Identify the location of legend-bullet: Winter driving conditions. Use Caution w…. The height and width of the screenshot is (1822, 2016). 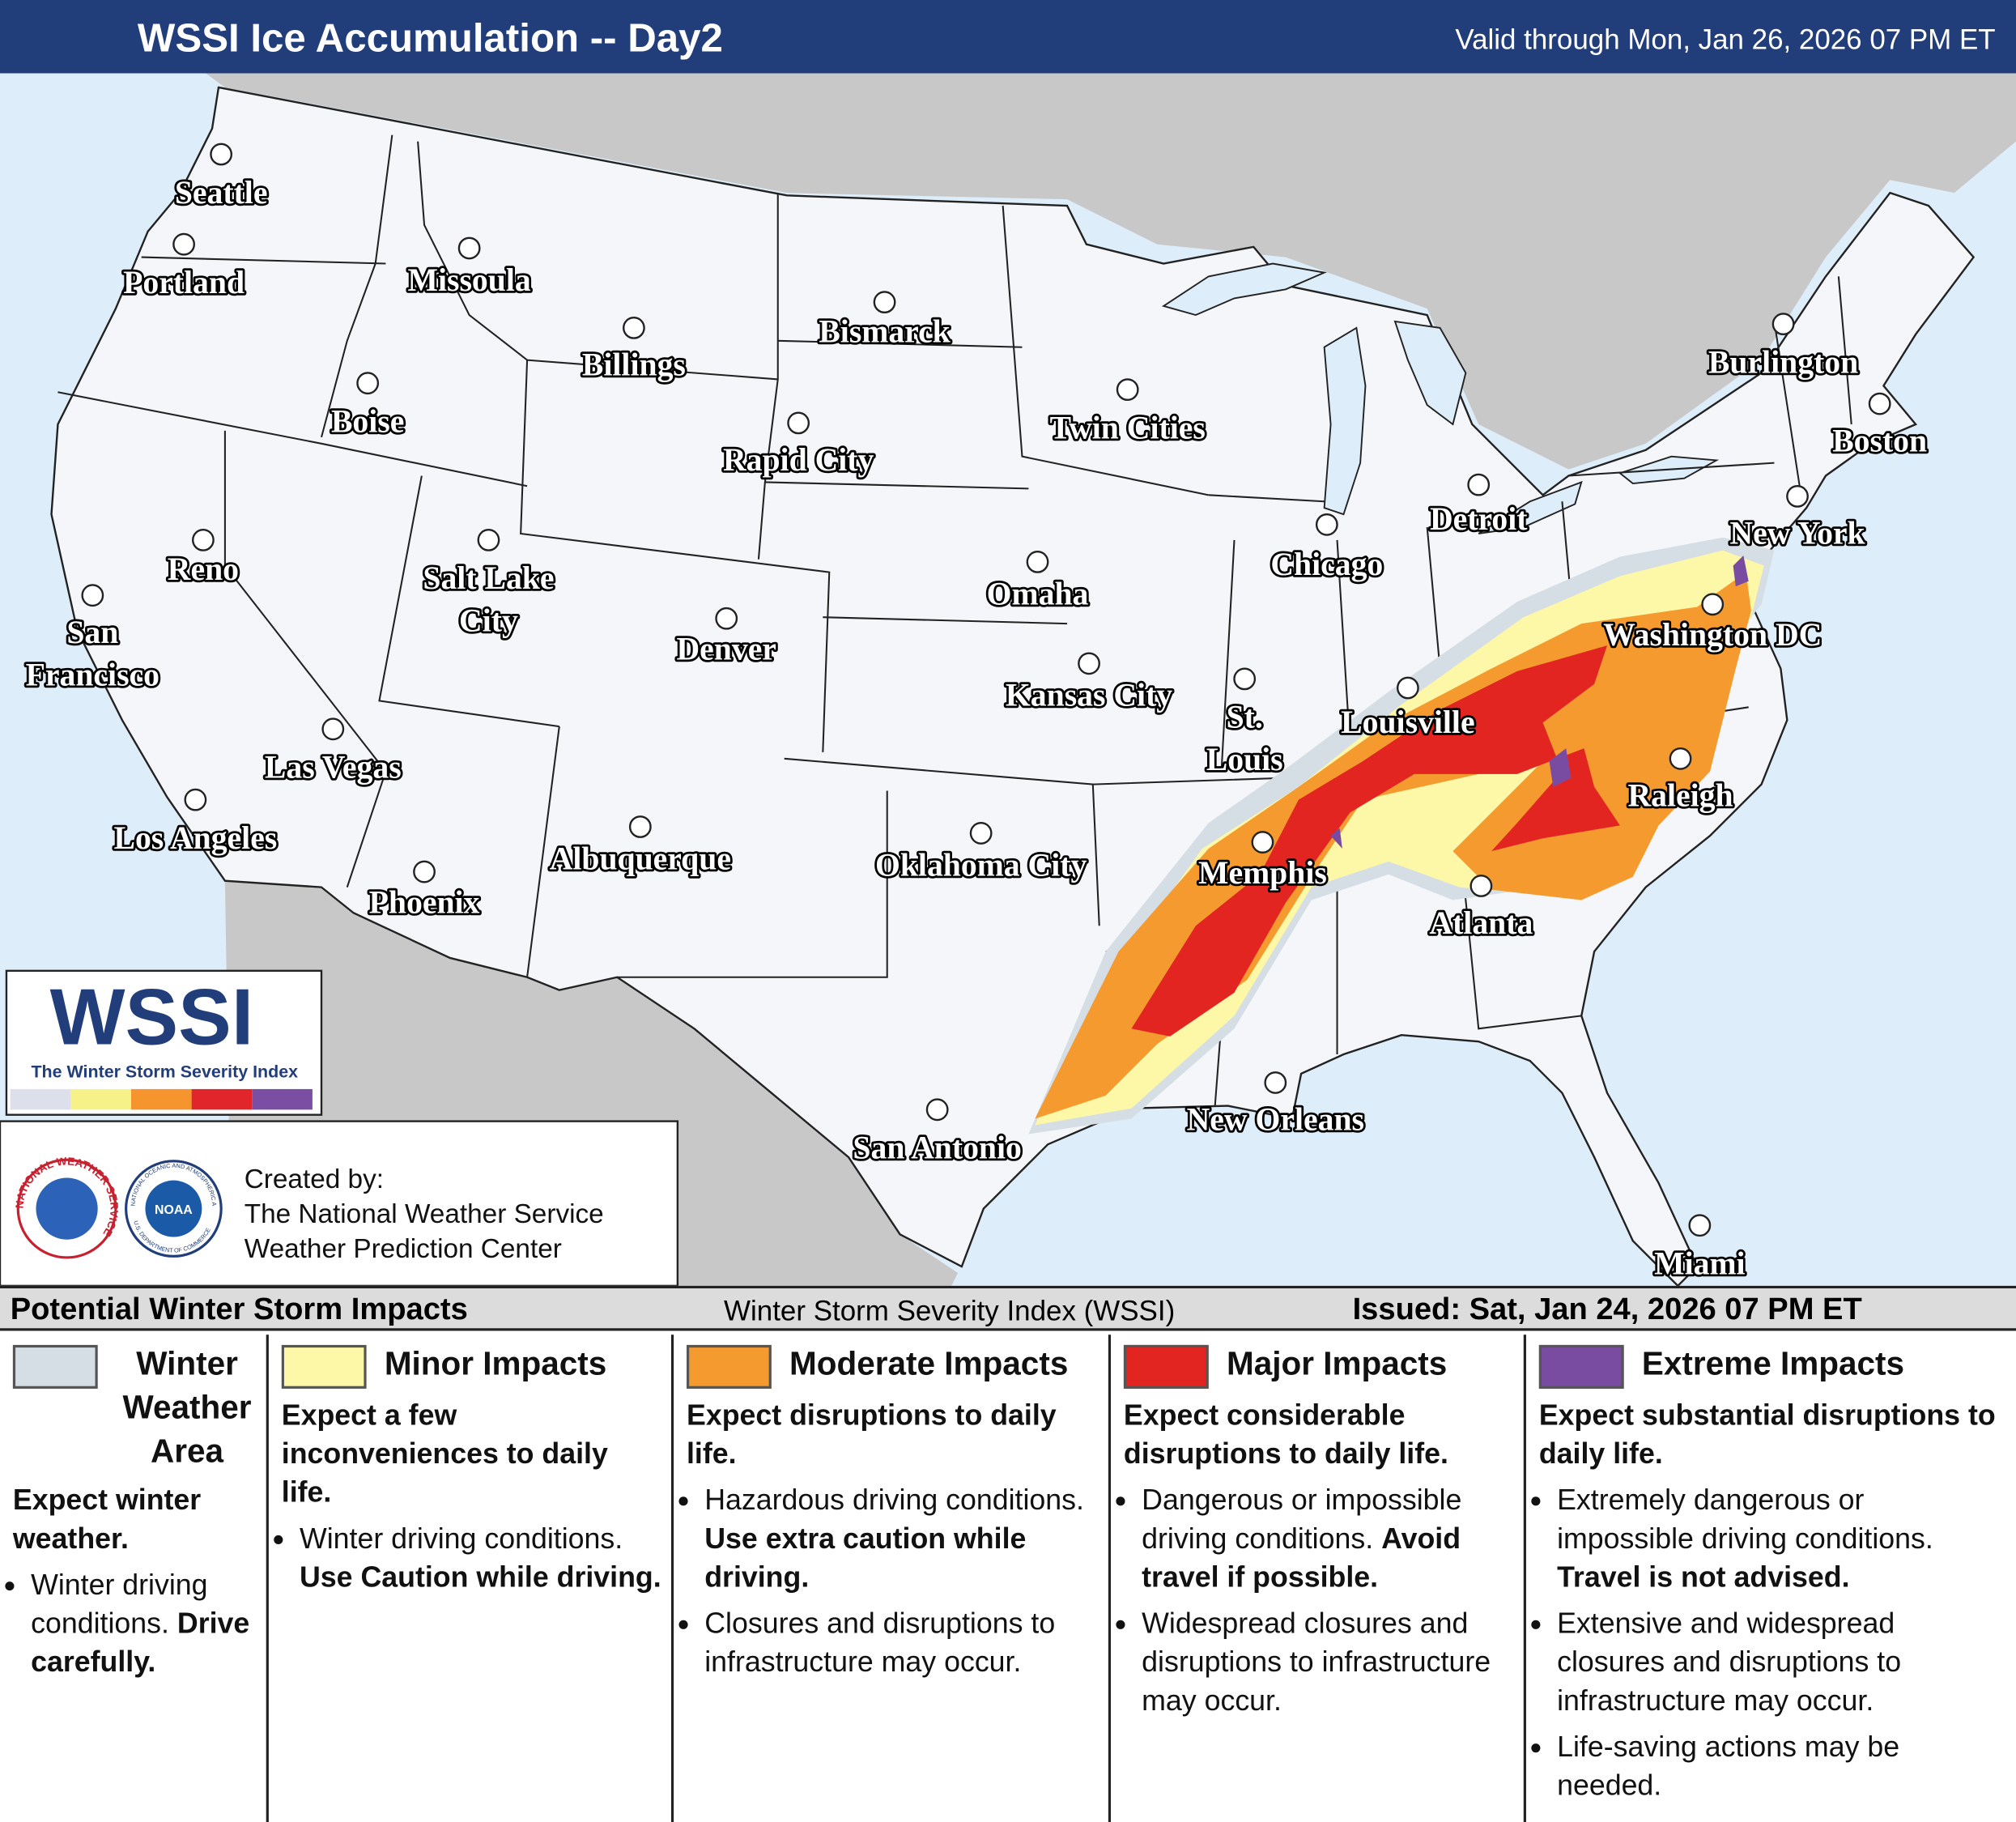
(481, 1558).